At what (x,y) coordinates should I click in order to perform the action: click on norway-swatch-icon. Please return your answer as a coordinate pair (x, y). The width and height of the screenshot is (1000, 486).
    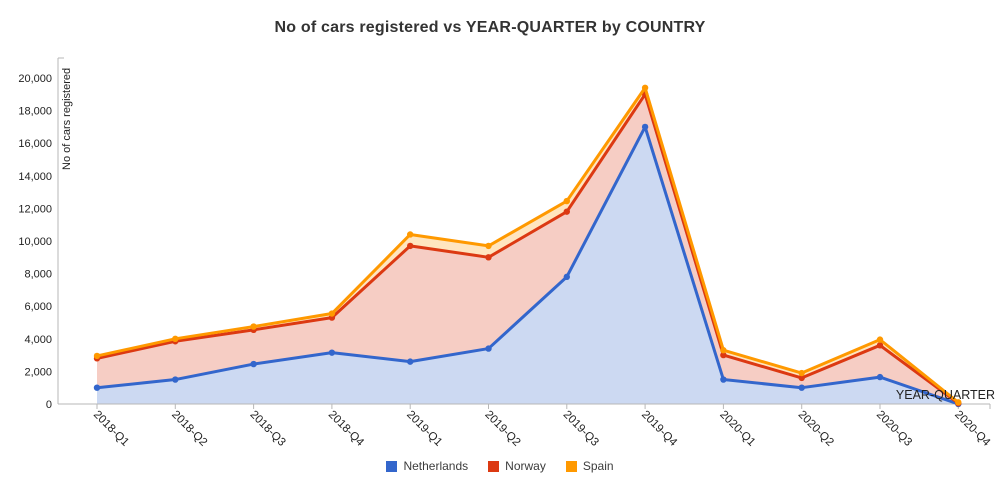
    Looking at the image, I should click on (494, 466).